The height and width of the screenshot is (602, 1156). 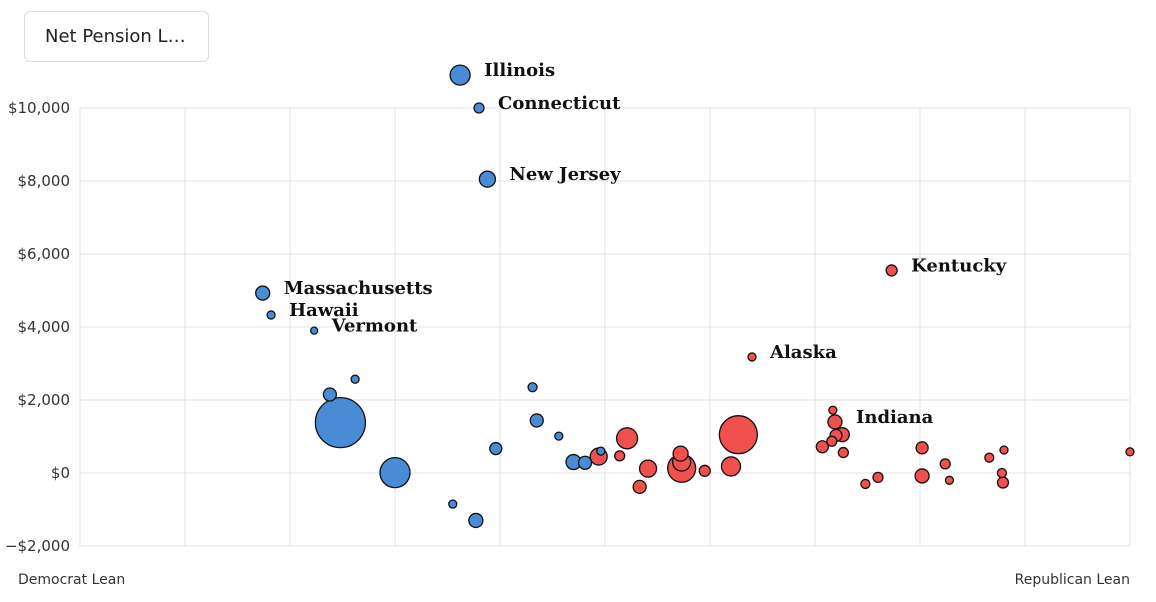 What do you see at coordinates (314, 330) in the screenshot?
I see `data-point-vermont` at bounding box center [314, 330].